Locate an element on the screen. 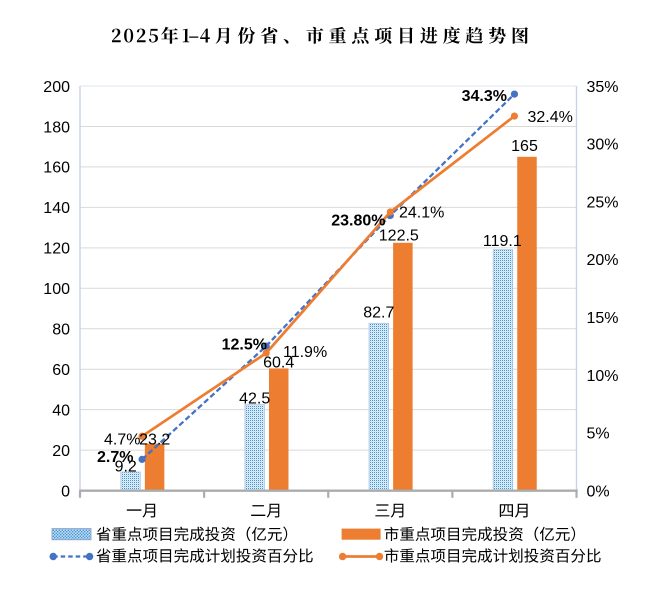 The height and width of the screenshot is (599, 664). svg-text: 4.7% is located at coordinates (122, 439).